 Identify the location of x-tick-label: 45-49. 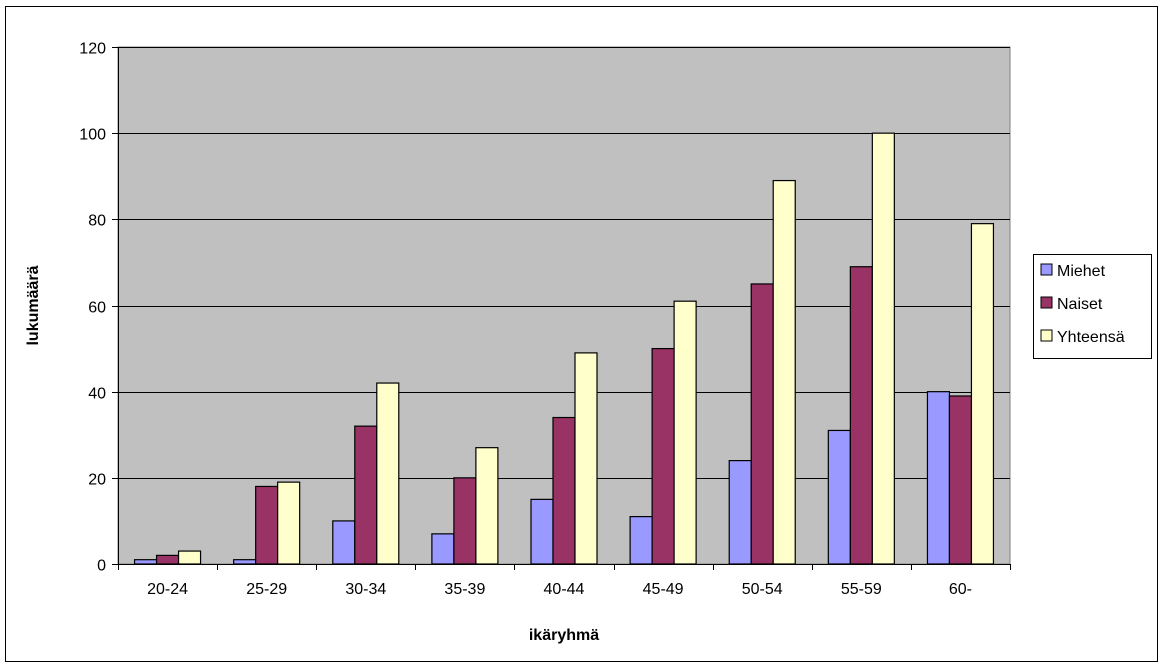
(663, 589).